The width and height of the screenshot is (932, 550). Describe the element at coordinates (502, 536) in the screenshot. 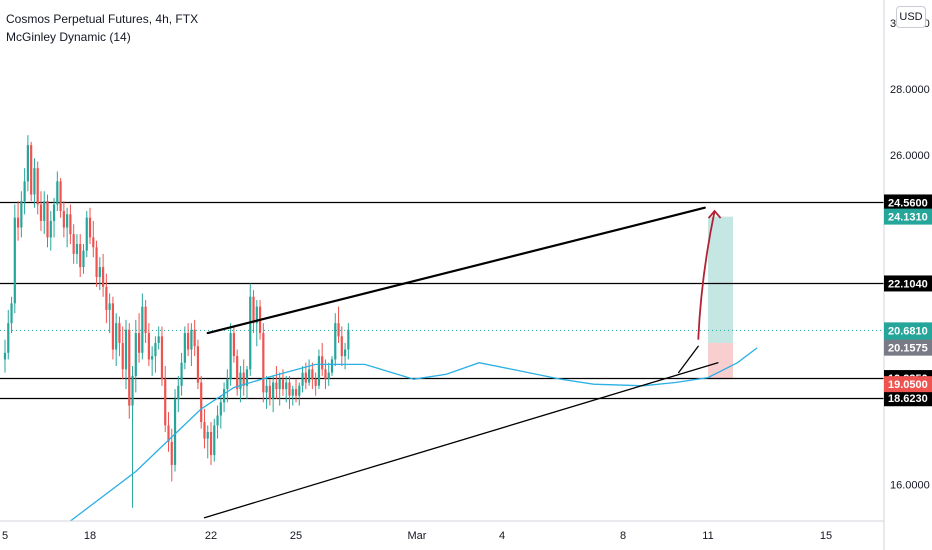

I see `time-tick-label: 4` at that location.